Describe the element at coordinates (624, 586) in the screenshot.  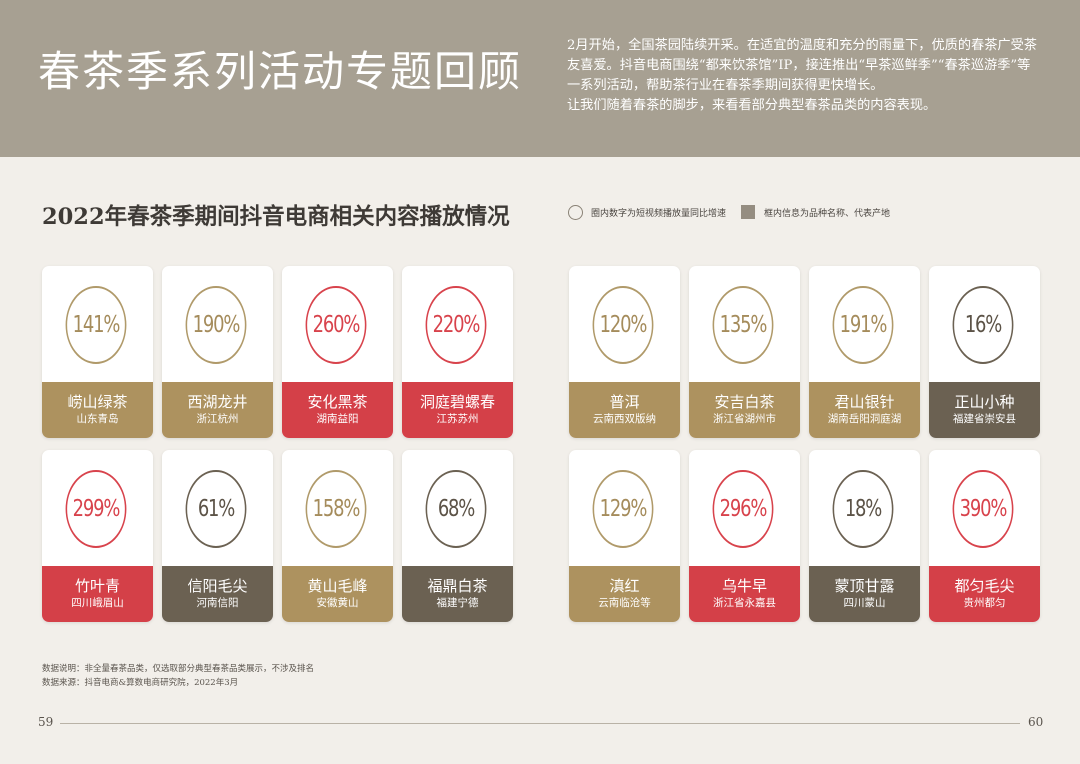
I see `tea-name: 滇红` at that location.